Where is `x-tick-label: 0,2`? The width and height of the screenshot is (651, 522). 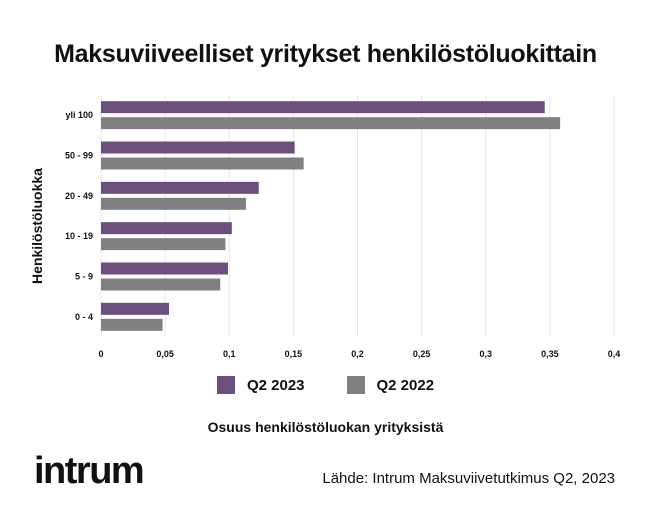
x-tick-label: 0,2 is located at coordinates (357, 354).